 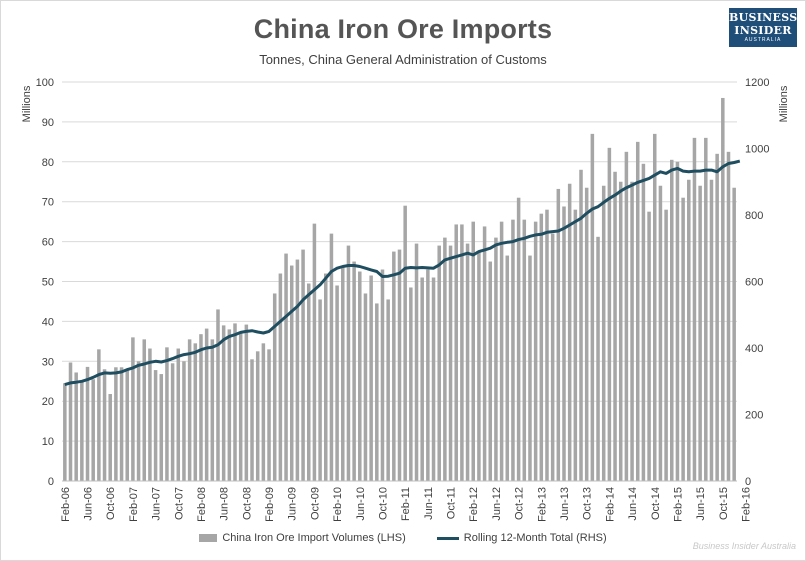 I want to click on y-right-tick-label: 800, so click(x=754, y=216).